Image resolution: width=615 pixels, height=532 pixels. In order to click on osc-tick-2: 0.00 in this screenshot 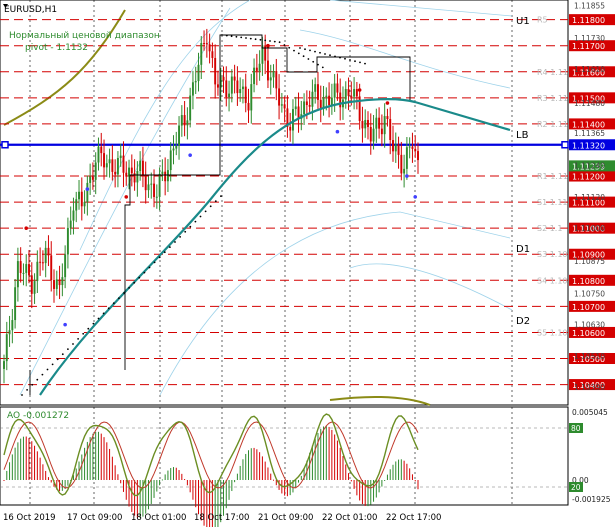, I will do `click(580, 480)`.